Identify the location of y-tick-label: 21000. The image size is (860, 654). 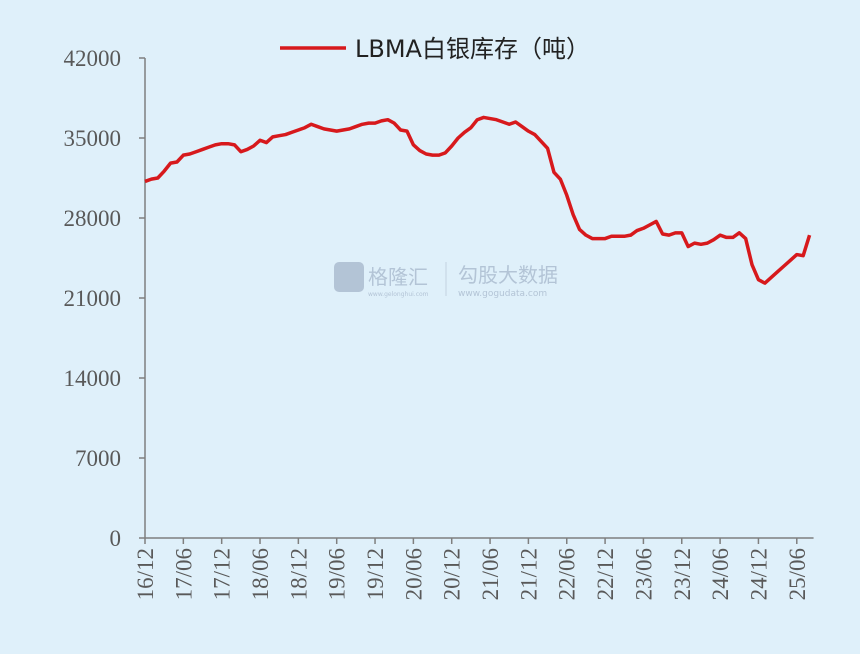
(93, 298).